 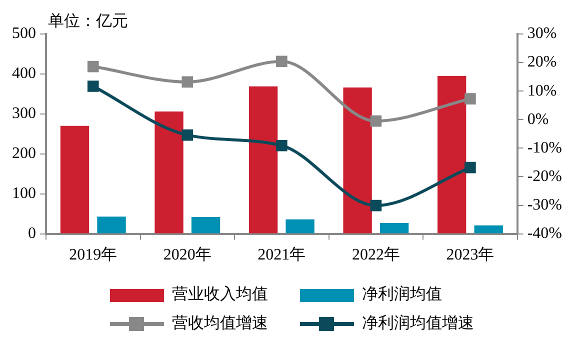 I want to click on legend-label: 净利润均值增速, so click(x=418, y=323).